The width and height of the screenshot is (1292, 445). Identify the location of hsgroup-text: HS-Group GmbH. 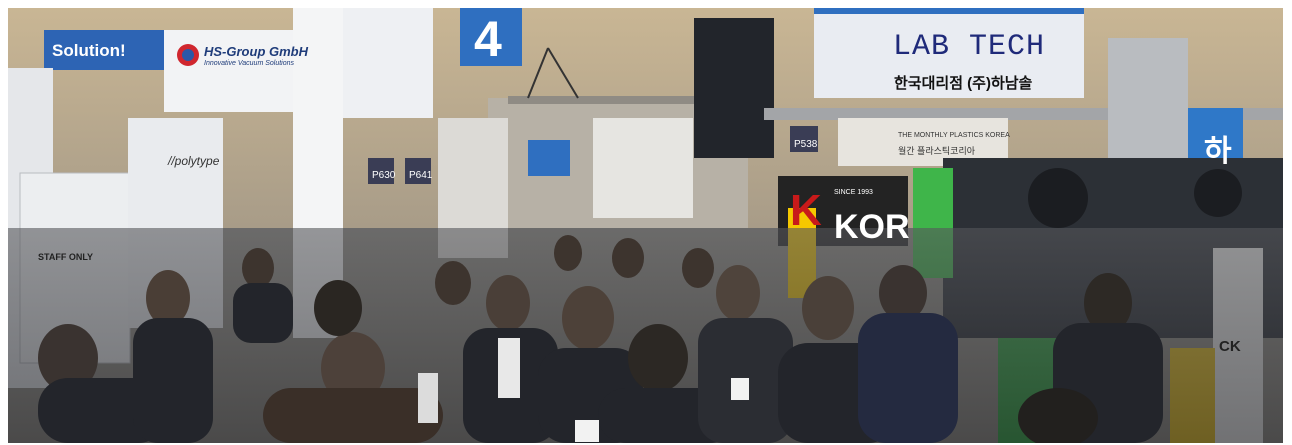
(256, 51).